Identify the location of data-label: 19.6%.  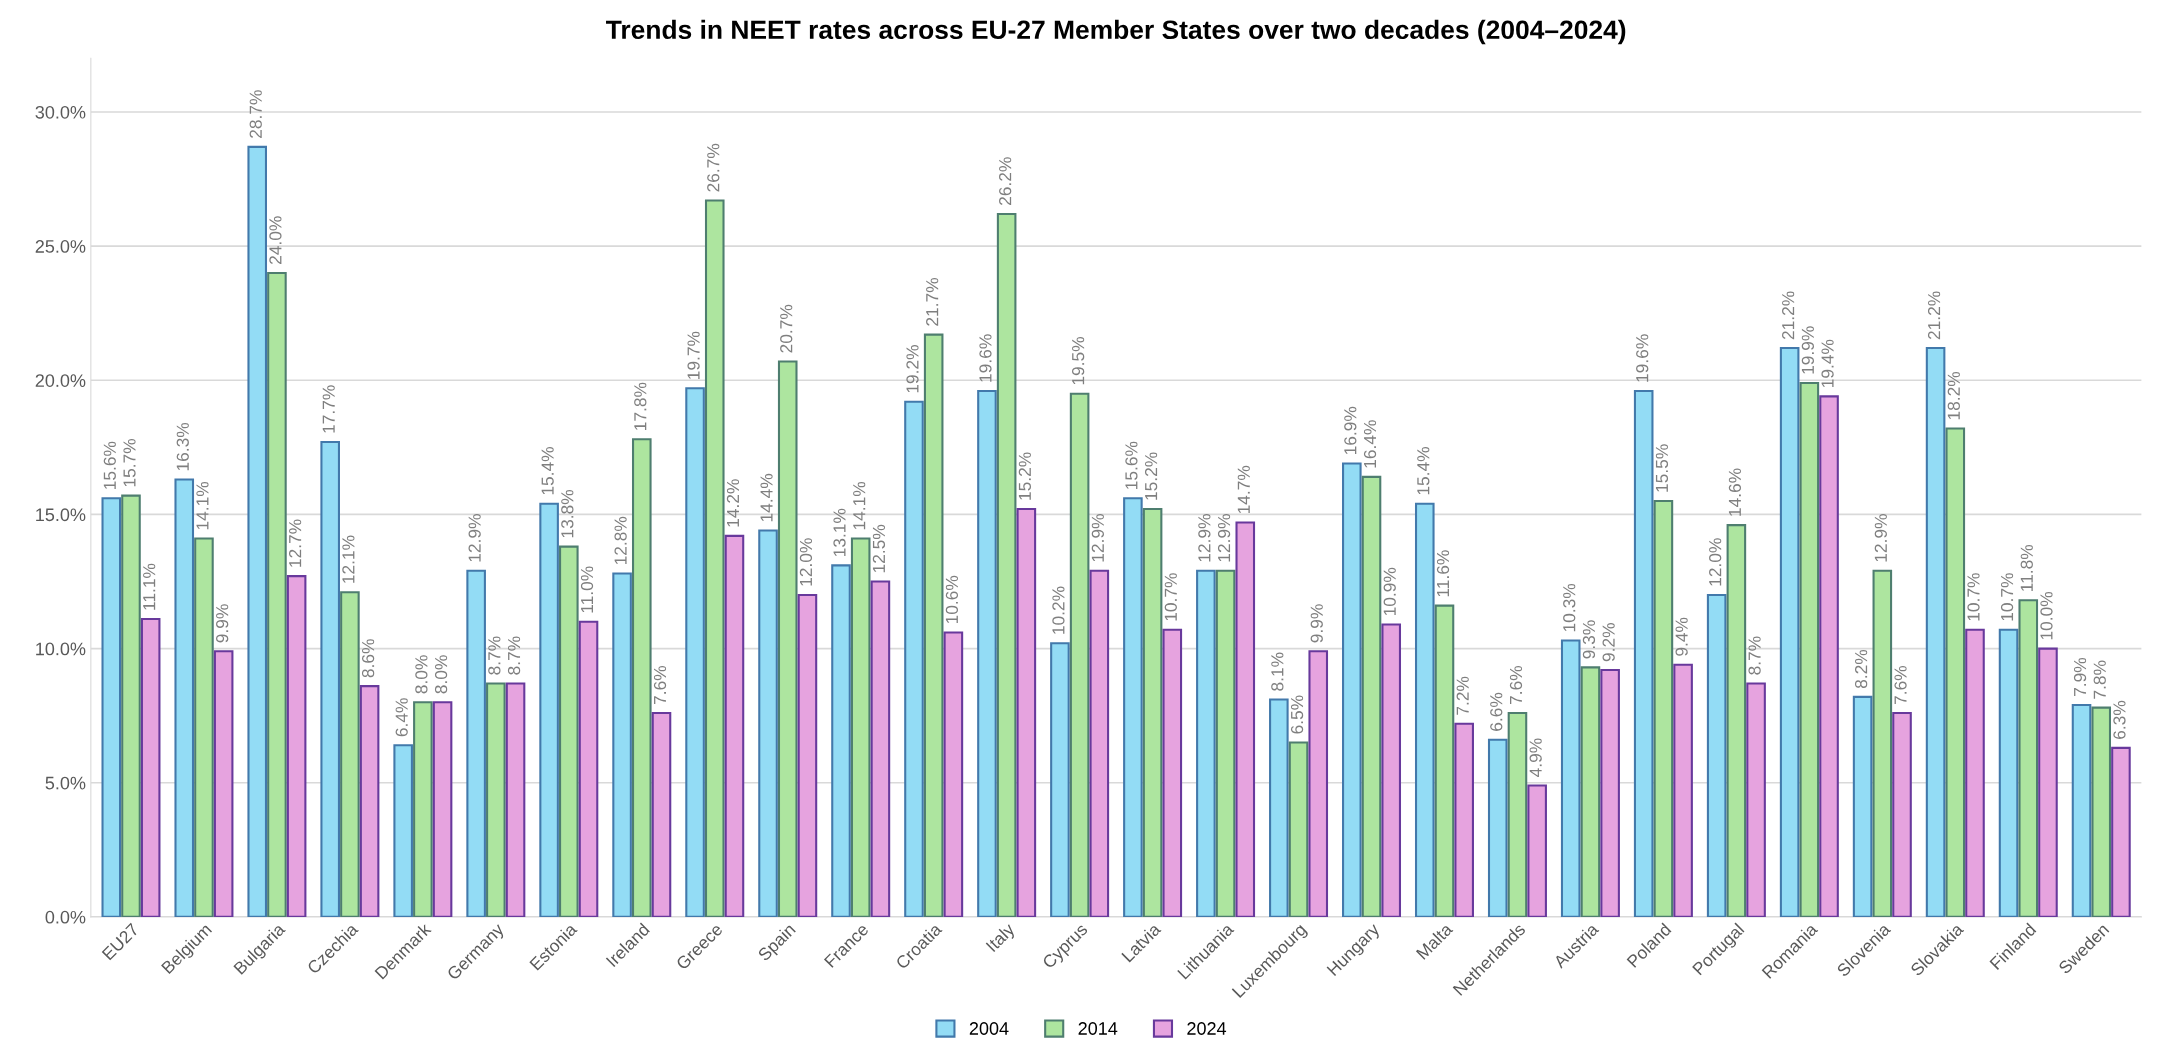
(985, 358).